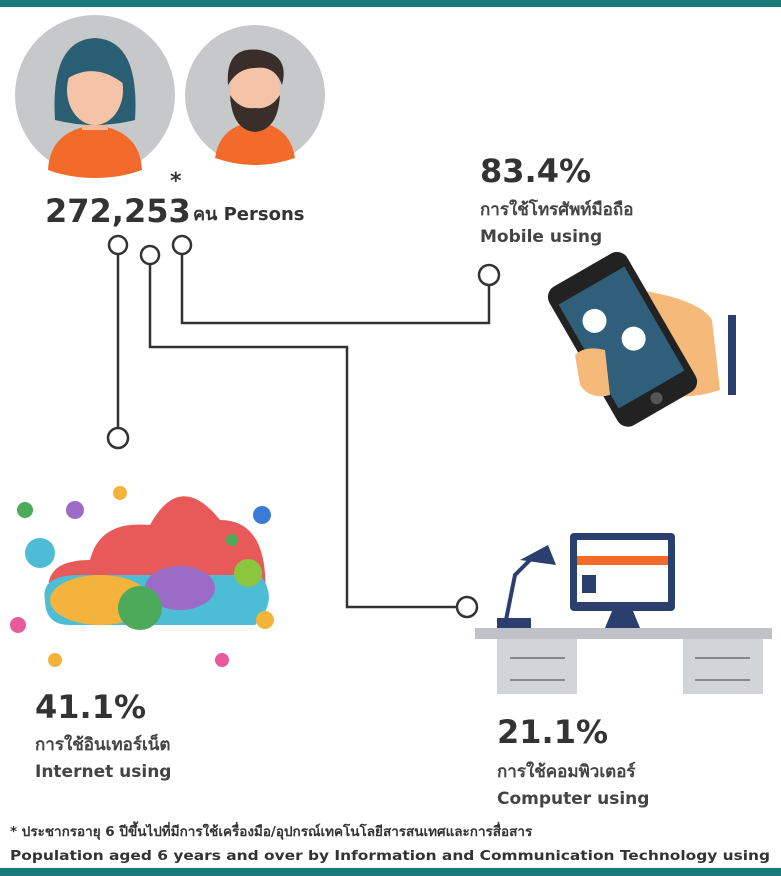 The image size is (781, 876). Describe the element at coordinates (90, 707) in the screenshot. I see `internet-percent: 41.1%` at that location.